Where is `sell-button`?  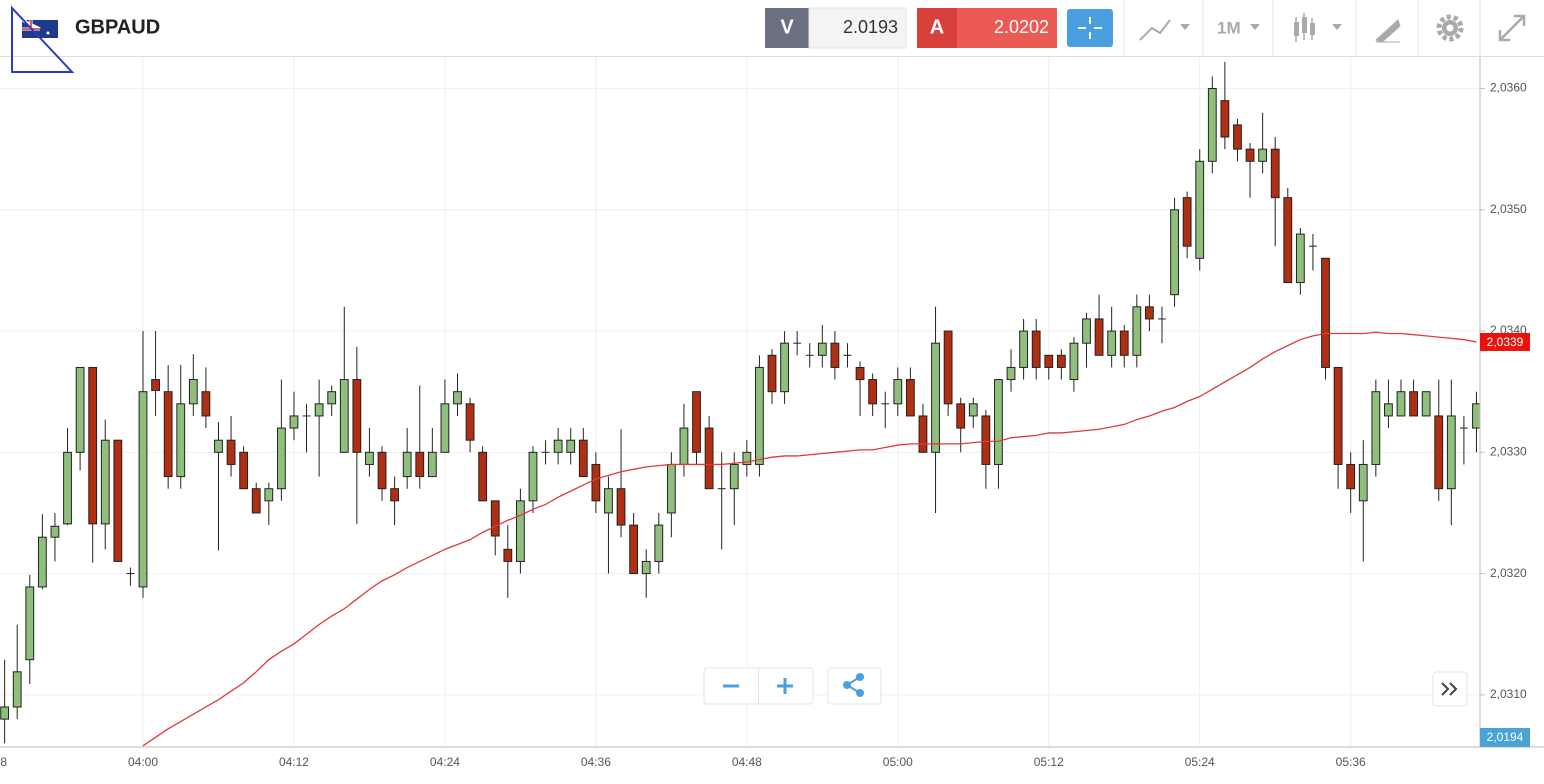 sell-button is located at coordinates (787, 28).